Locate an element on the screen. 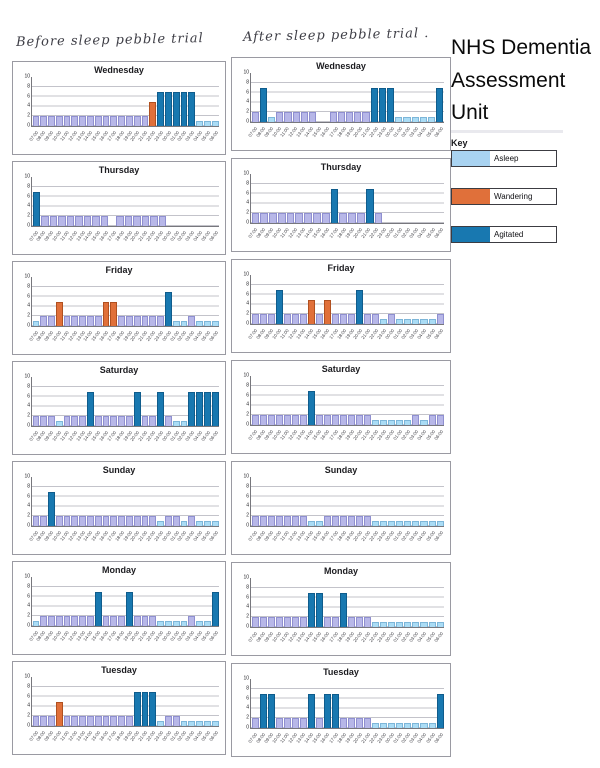 This screenshot has width=600, height=768. bar-03:00-asleep-blue is located at coordinates (416, 523).